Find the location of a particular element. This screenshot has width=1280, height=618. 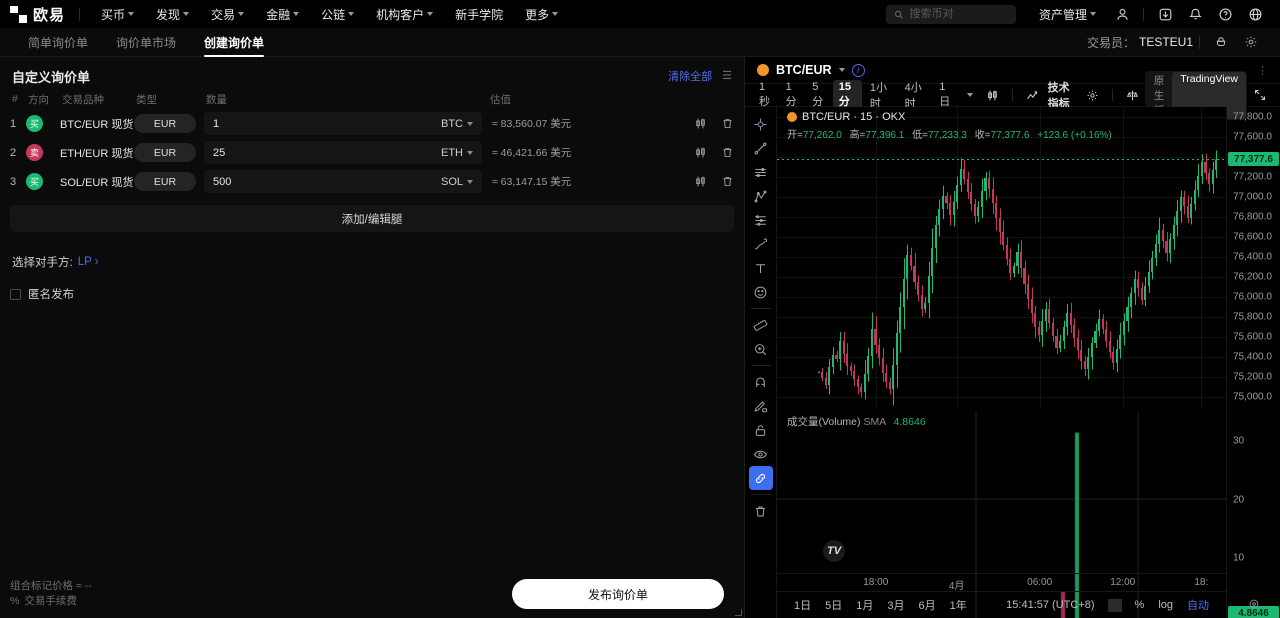

timeframe-1h: 1小时 is located at coordinates (878, 96).